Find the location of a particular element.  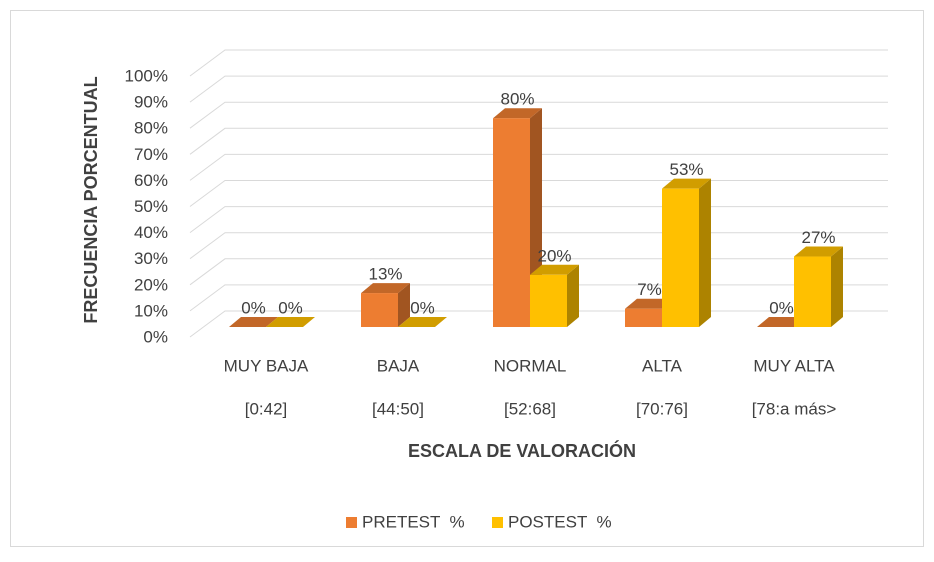

data-label: 13% is located at coordinates (385, 274).